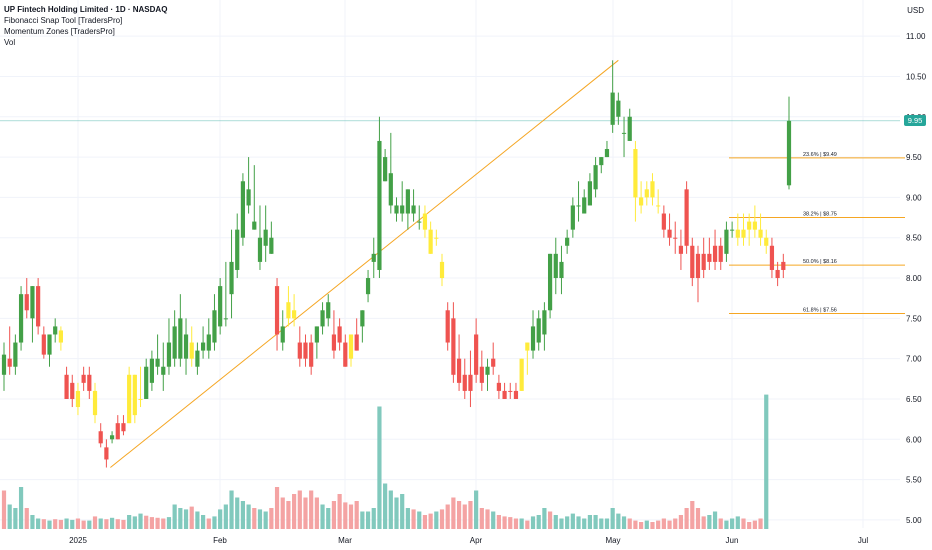 This screenshot has width=932, height=550. What do you see at coordinates (914, 238) in the screenshot?
I see `y-tick-label: 8.50` at bounding box center [914, 238].